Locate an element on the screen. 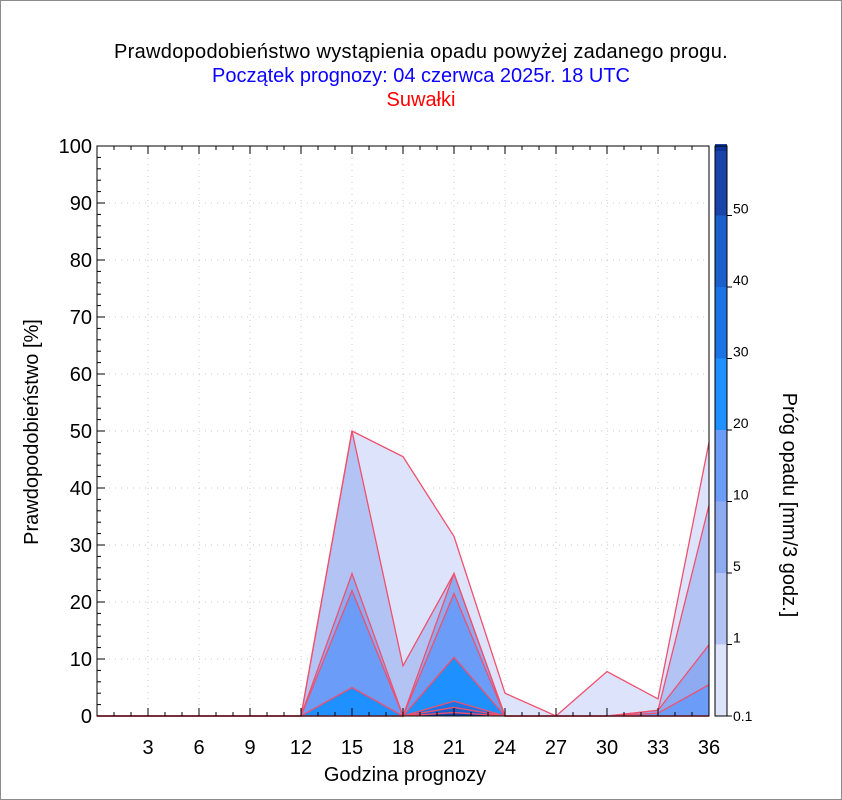  y-tick-label: 70 is located at coordinates (81, 318).